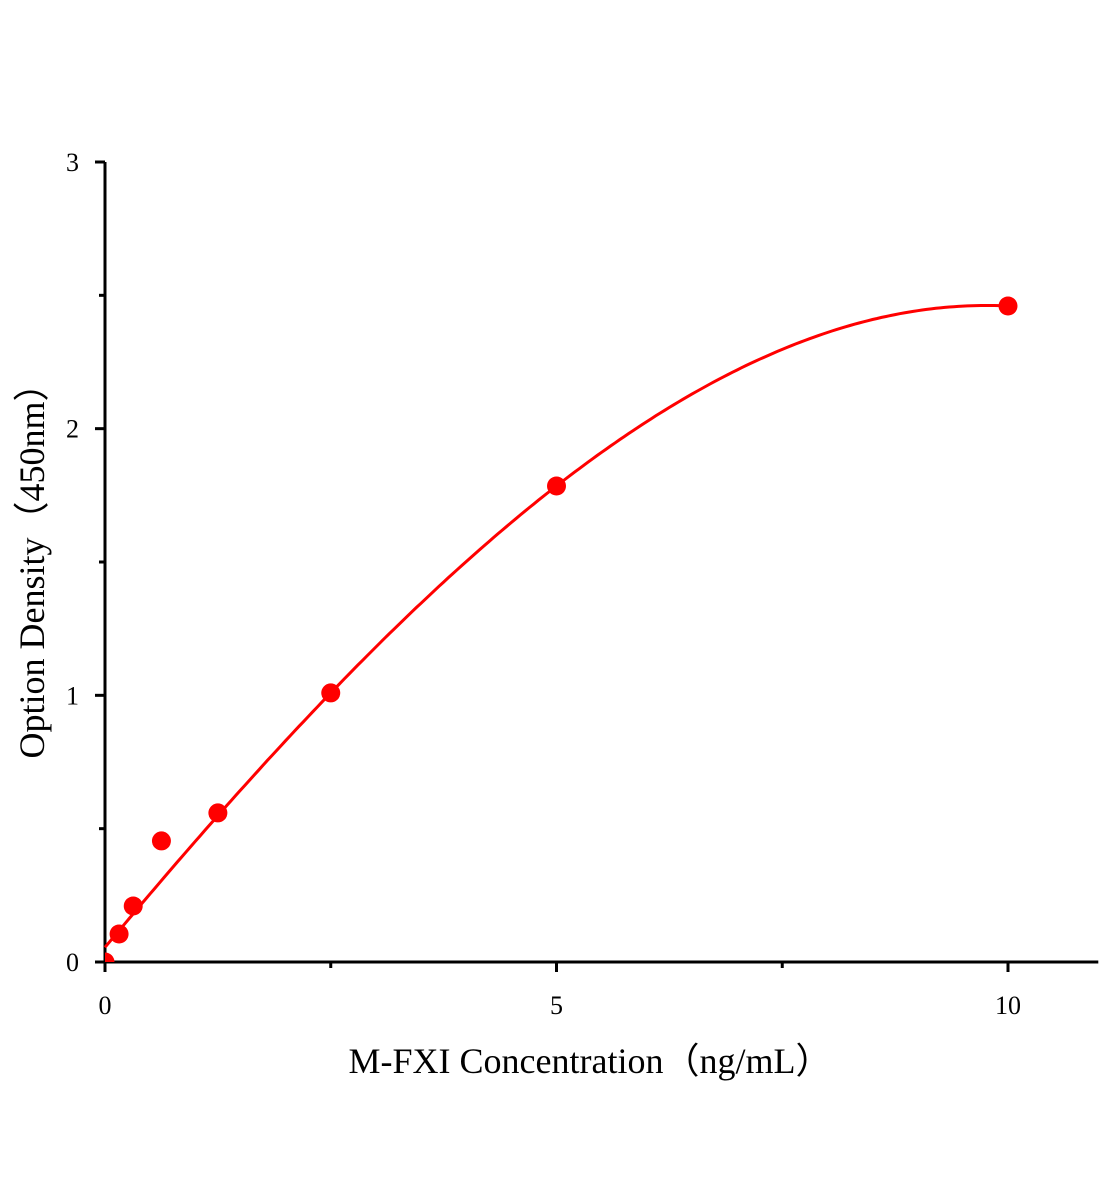  I want to click on x-tick-label: 10, so click(1008, 1005).